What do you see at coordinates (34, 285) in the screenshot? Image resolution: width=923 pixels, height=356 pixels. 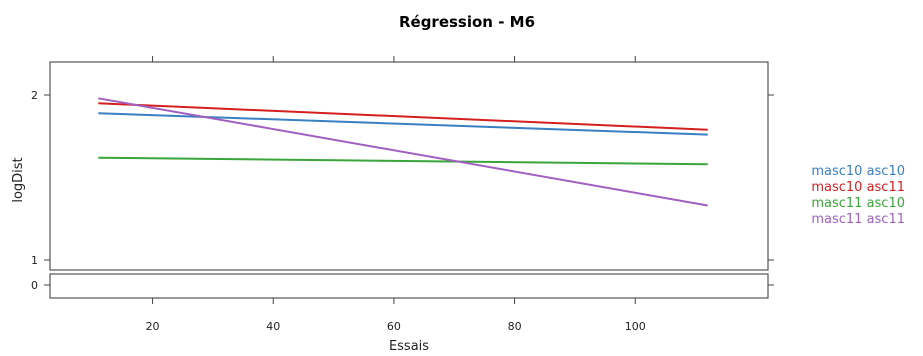 I see `y-tick-label: 0` at bounding box center [34, 285].